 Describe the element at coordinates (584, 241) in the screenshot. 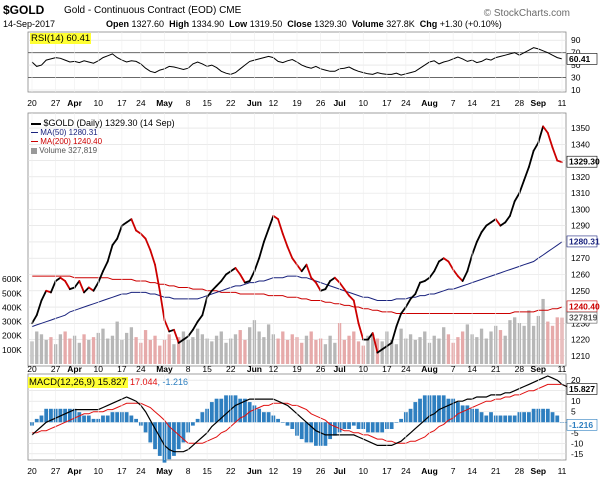

I see `ma50-current-tag-text: 1280.31` at that location.